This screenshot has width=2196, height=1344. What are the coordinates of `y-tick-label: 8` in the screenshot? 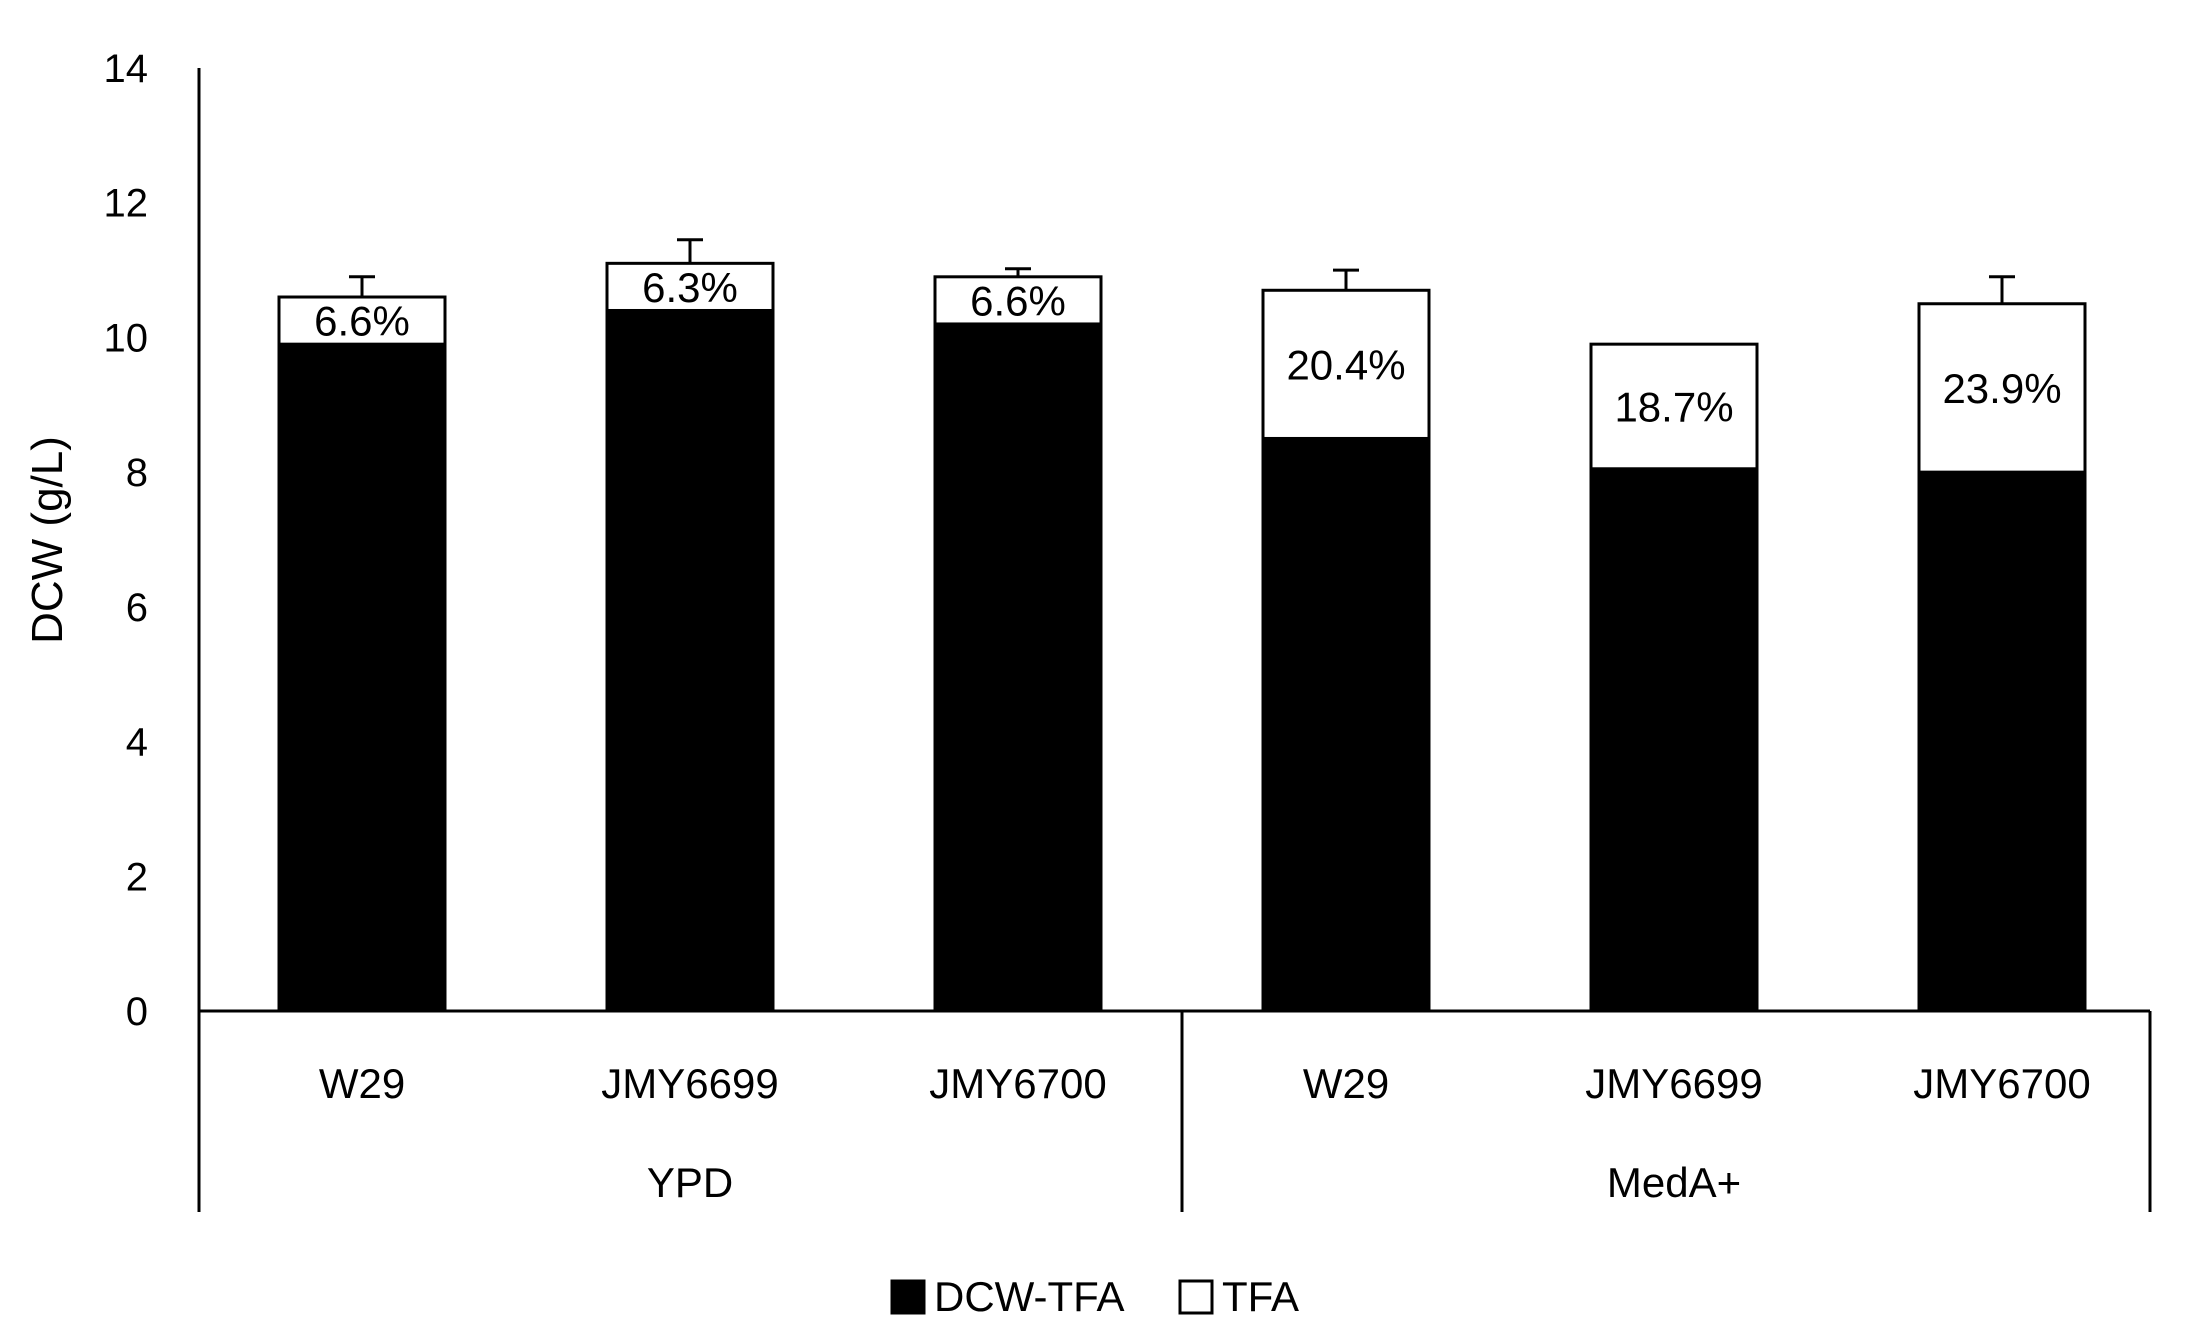 It's located at (137, 473).